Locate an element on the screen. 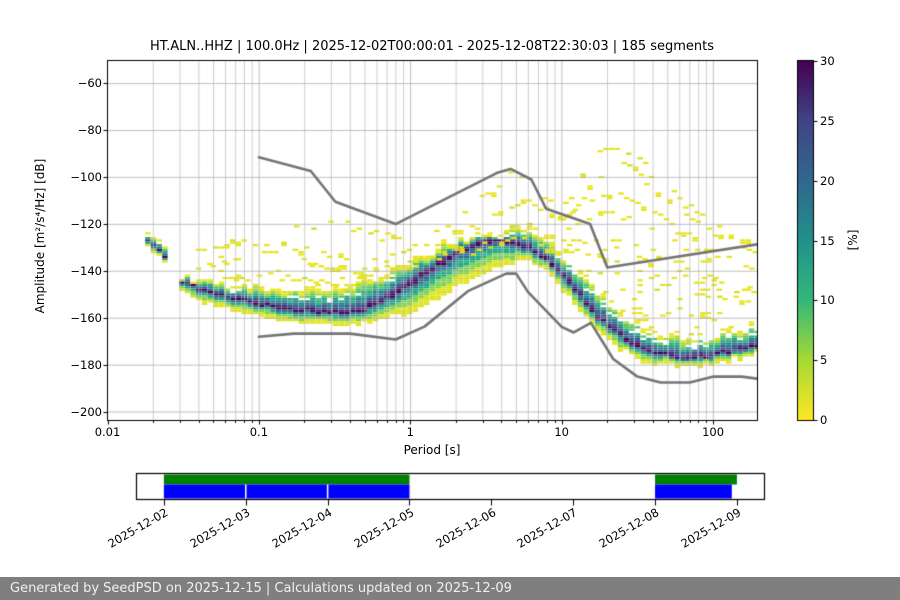  colorbar-tick-label: 5 is located at coordinates (824, 360).